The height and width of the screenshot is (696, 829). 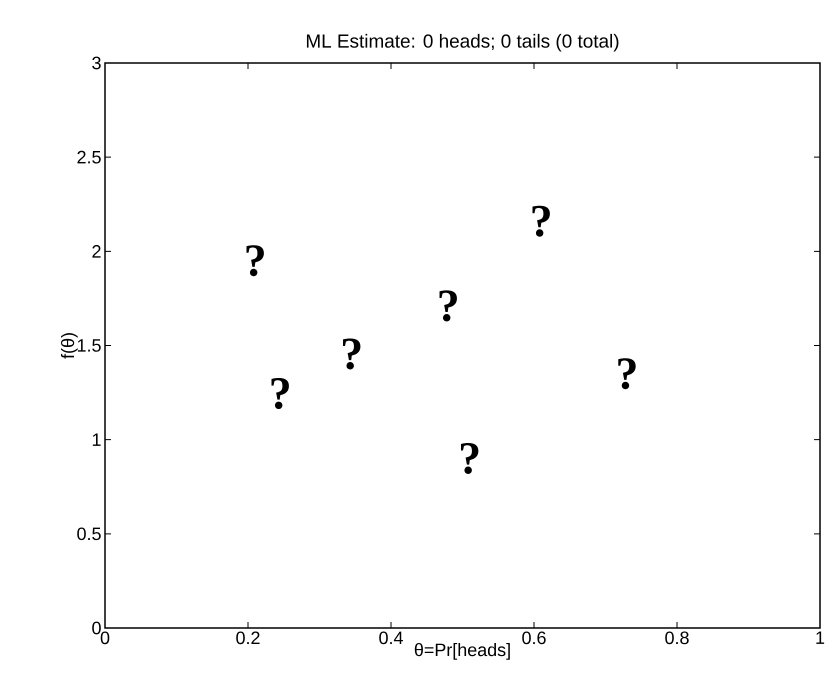 I want to click on x-tick-label: 1, so click(x=820, y=637).